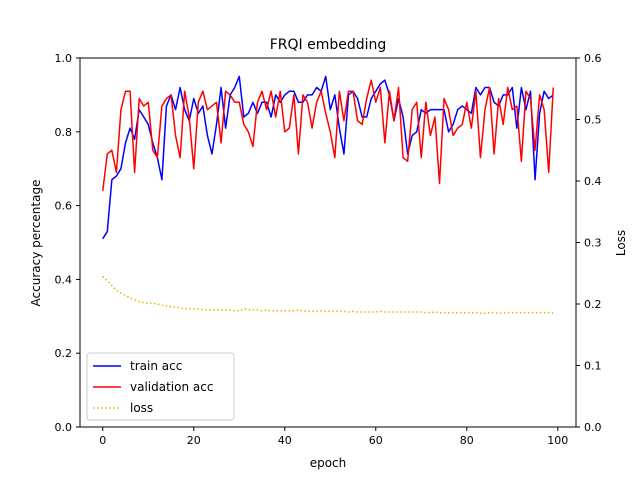 This screenshot has height=480, width=640. I want to click on legend-label: train acc, so click(156, 366).